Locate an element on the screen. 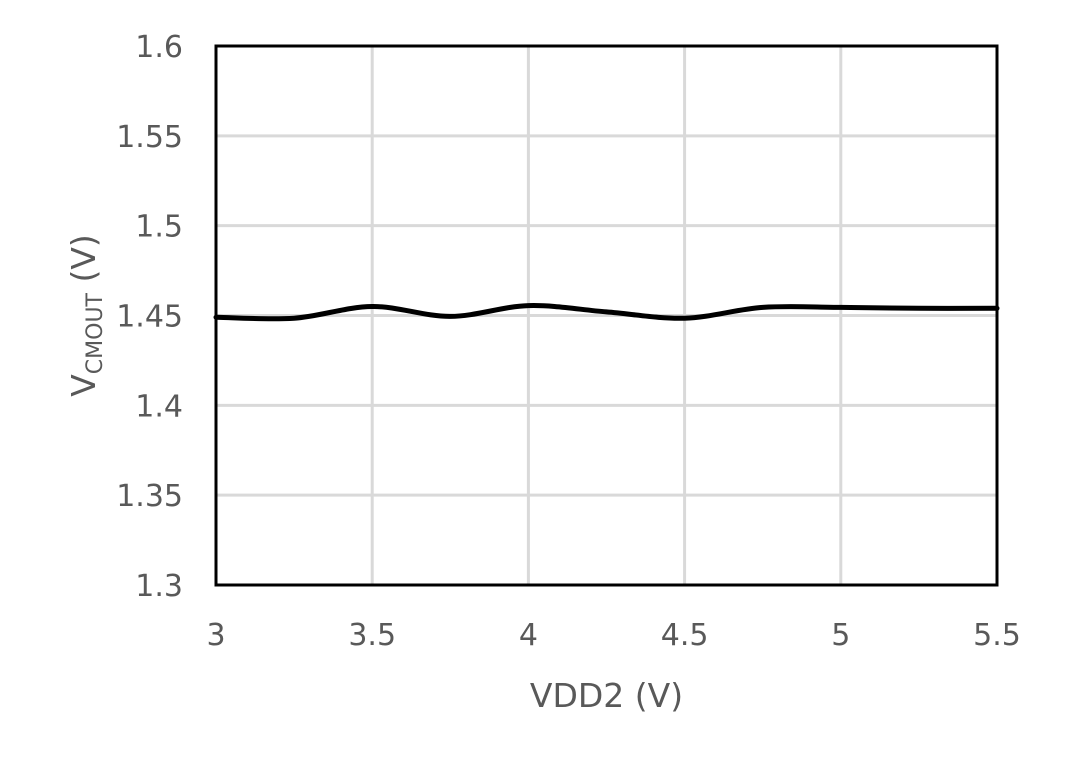 The width and height of the screenshot is (1068, 768). x-axis-tick-labels: 3 3.5 4 4.5 5 5.5 is located at coordinates (613, 635).